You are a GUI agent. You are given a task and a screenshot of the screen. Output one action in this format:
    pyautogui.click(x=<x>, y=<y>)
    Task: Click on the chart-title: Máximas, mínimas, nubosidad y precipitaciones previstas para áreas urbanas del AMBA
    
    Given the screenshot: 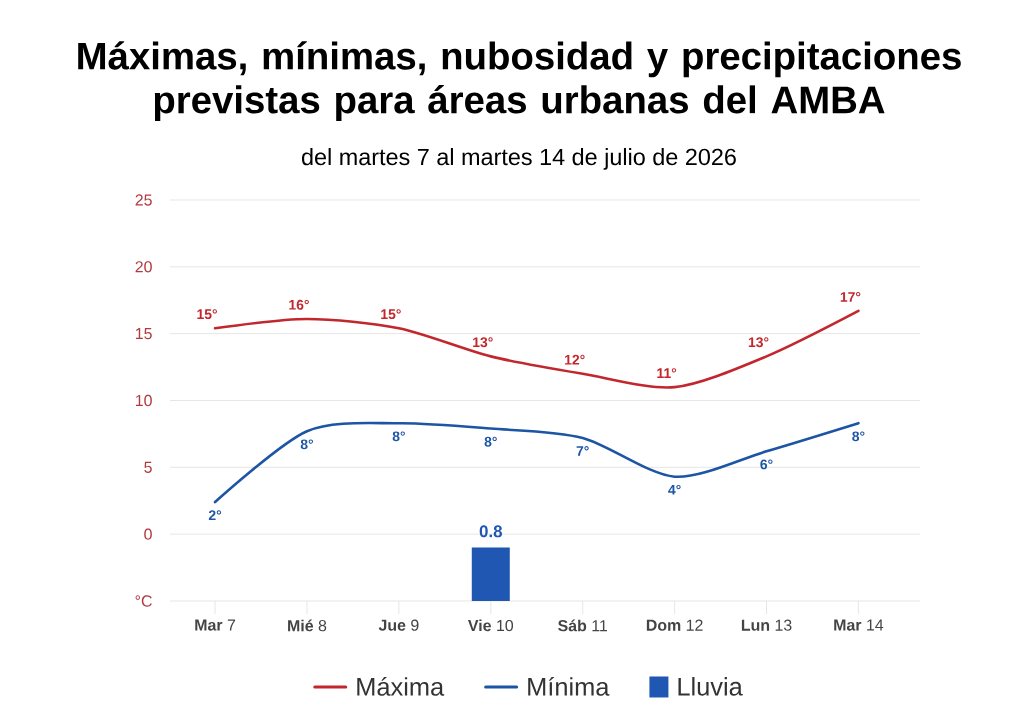 What is the action you would take?
    pyautogui.click(x=519, y=81)
    